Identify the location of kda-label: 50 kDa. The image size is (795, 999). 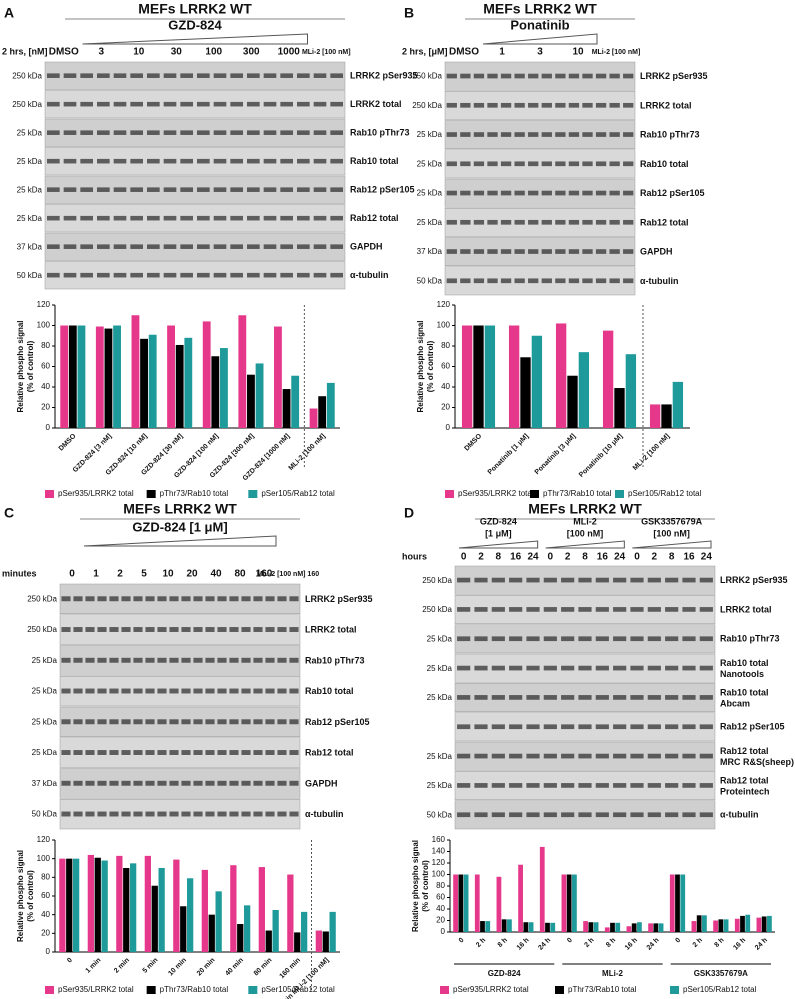
(440, 814).